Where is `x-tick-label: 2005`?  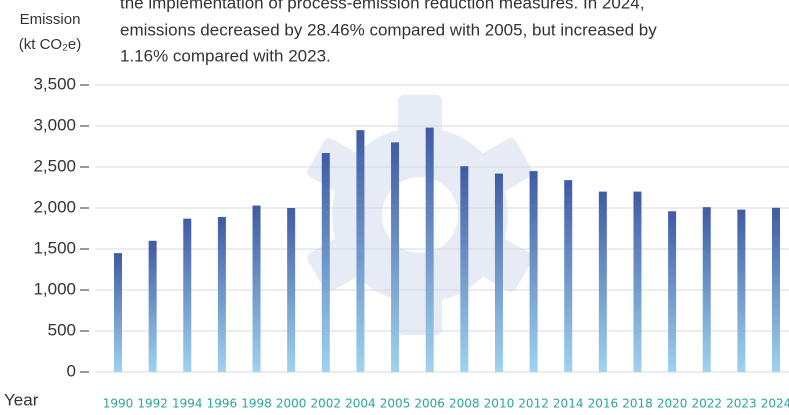 x-tick-label: 2005 is located at coordinates (395, 404).